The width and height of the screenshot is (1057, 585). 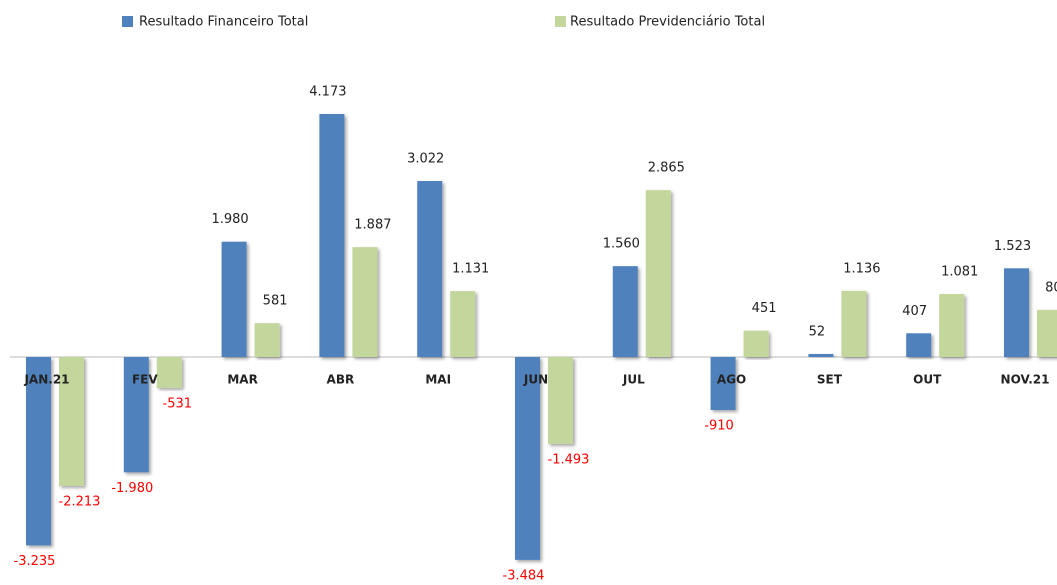 What do you see at coordinates (145, 380) in the screenshot?
I see `x-tick-label: FEV` at bounding box center [145, 380].